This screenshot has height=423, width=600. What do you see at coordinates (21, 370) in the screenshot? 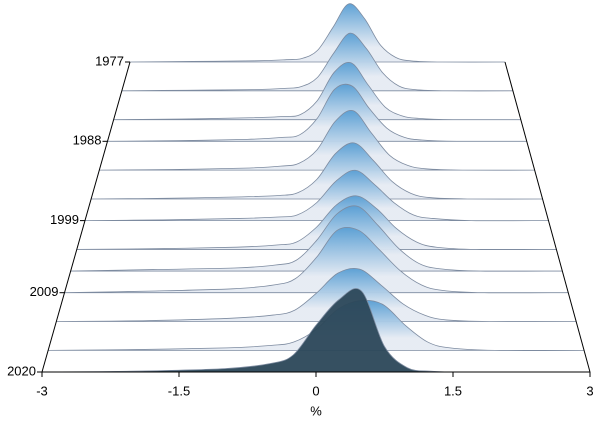
I see `y-tick-label: 2020` at bounding box center [21, 370].